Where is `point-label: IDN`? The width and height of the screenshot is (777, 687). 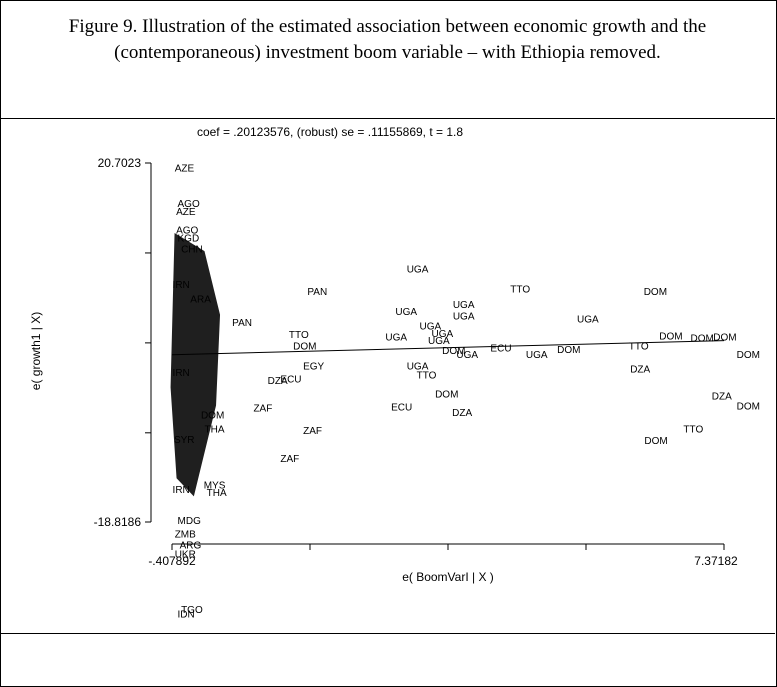
point-label: IDN is located at coordinates (186, 615).